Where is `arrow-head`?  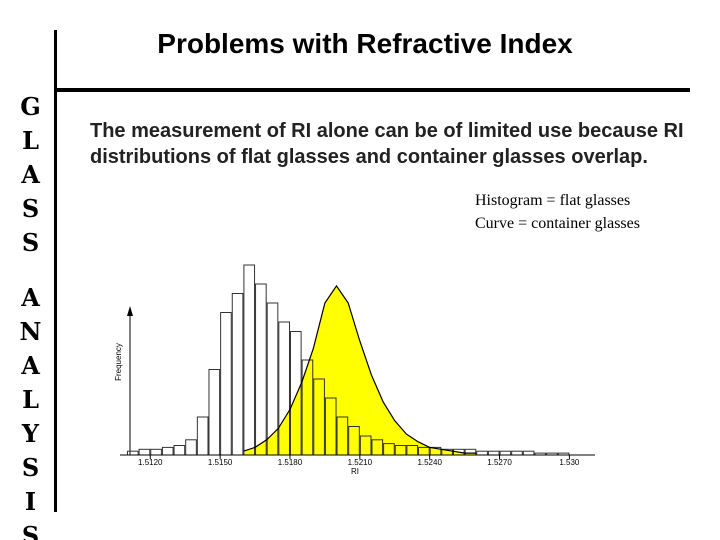
arrow-head is located at coordinates (130, 311).